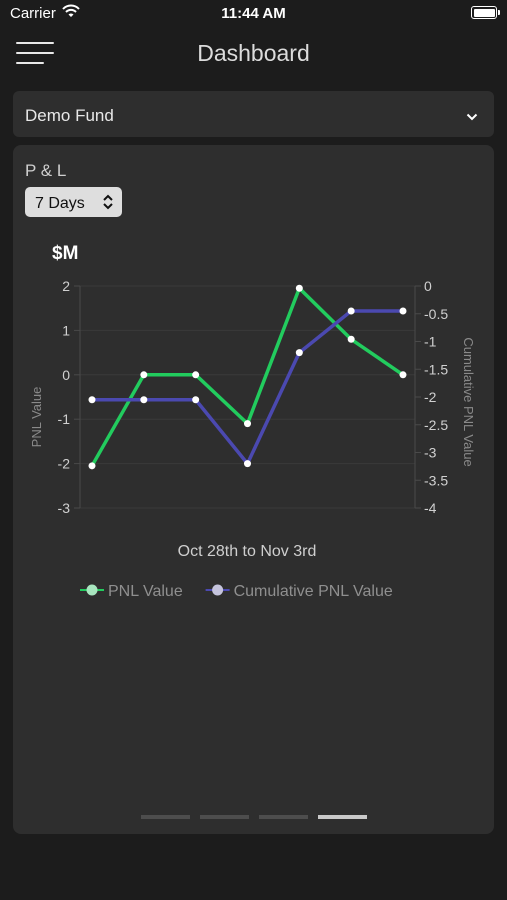 Image resolution: width=507 pixels, height=900 pixels. I want to click on status-bar: Carrier 11:44 AM, so click(253, 14).